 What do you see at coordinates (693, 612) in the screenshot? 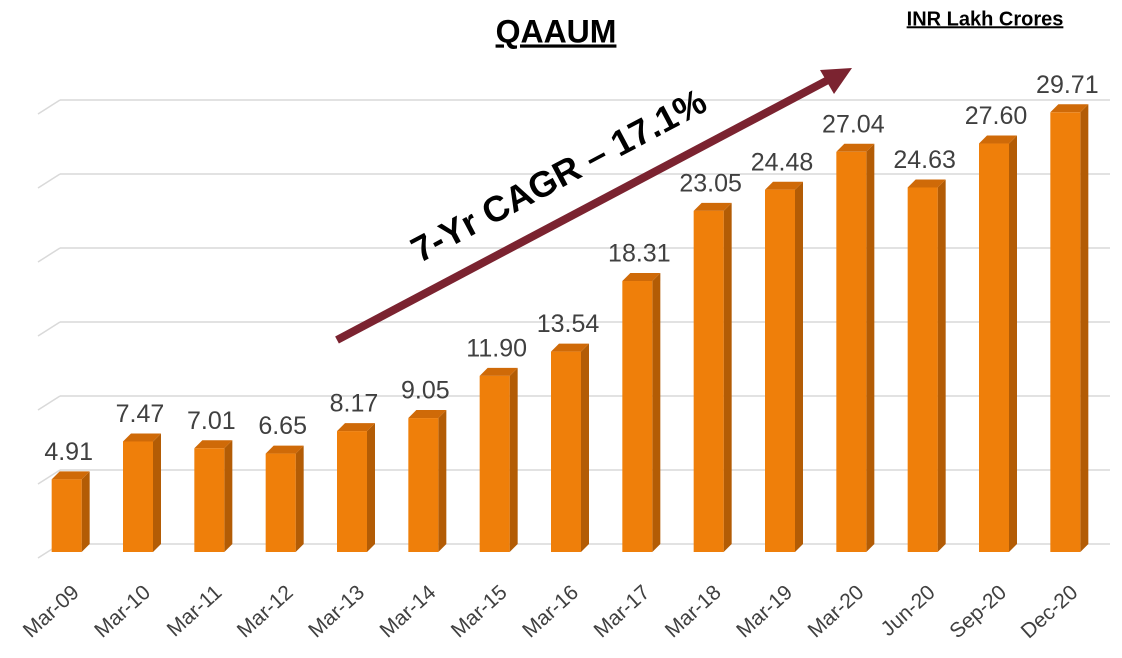
I see `x-tick-label: Mar-18` at bounding box center [693, 612].